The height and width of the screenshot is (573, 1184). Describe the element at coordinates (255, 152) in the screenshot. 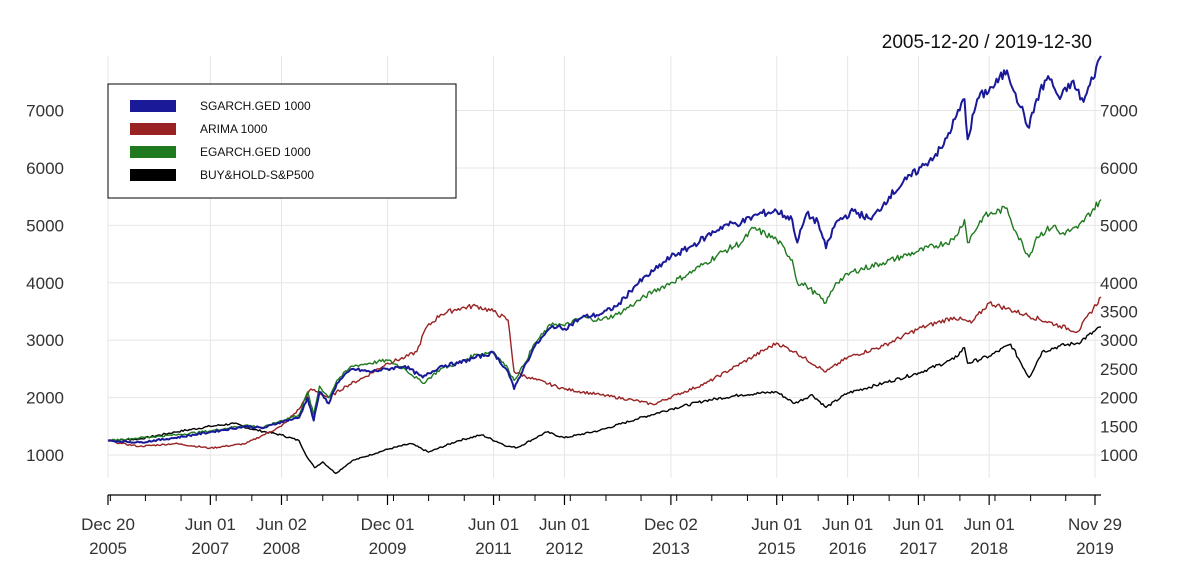

I see `legend-label: EGARCH.GED 1000` at that location.